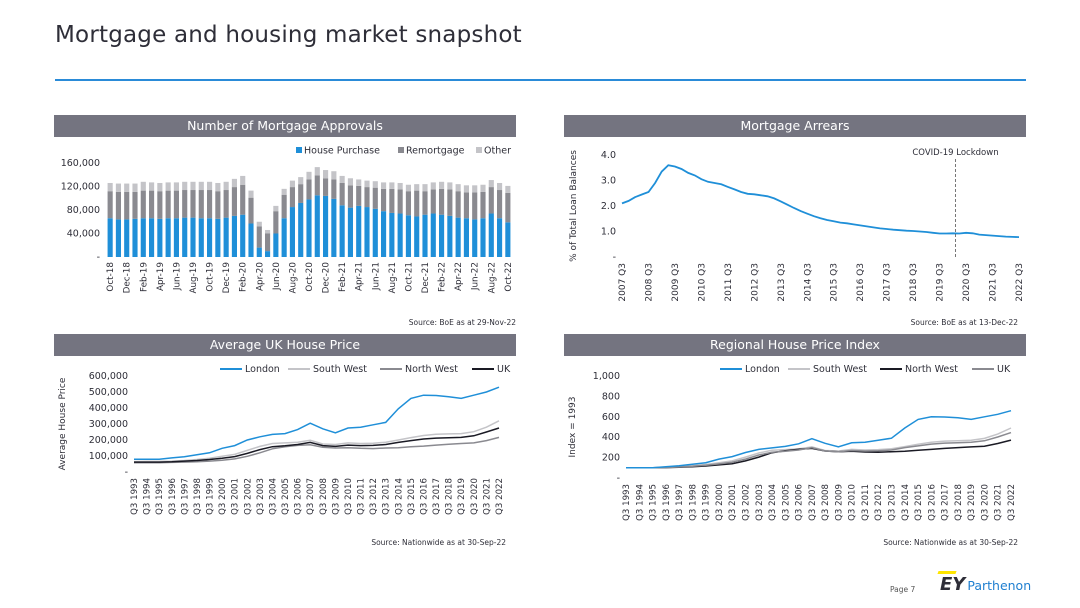 The width and height of the screenshot is (1080, 608). What do you see at coordinates (509, 277) in the screenshot?
I see `x-tick-label: Oct-22` at bounding box center [509, 277].